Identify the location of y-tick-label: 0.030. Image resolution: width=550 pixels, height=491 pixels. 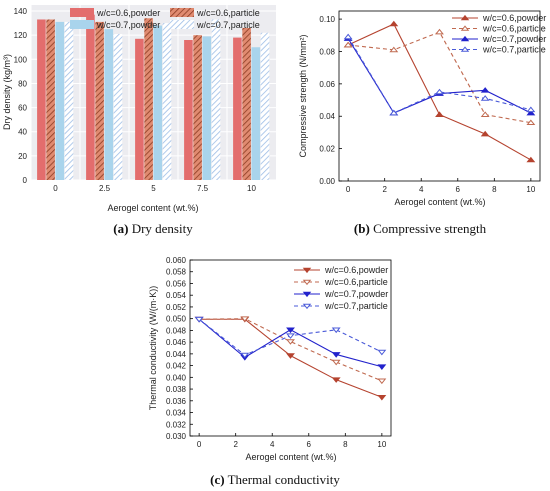
(176, 436).